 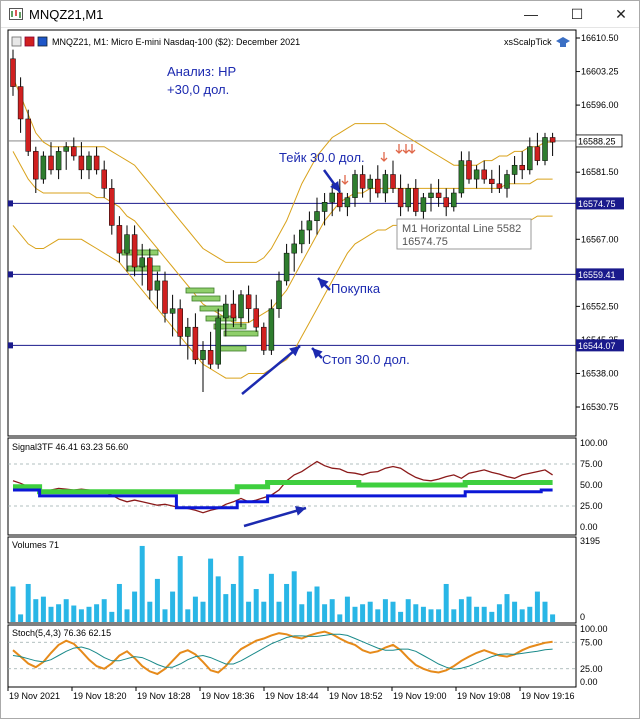 I want to click on minimize-button: —, so click(x=531, y=14).